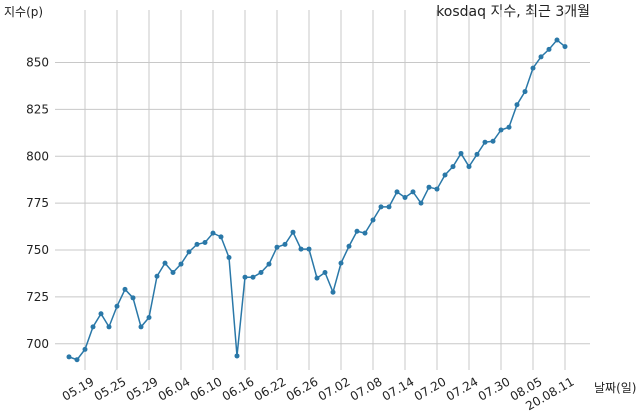  Describe the element at coordinates (23, 12) in the screenshot. I see `y-axis-label: 지수(p)` at that location.